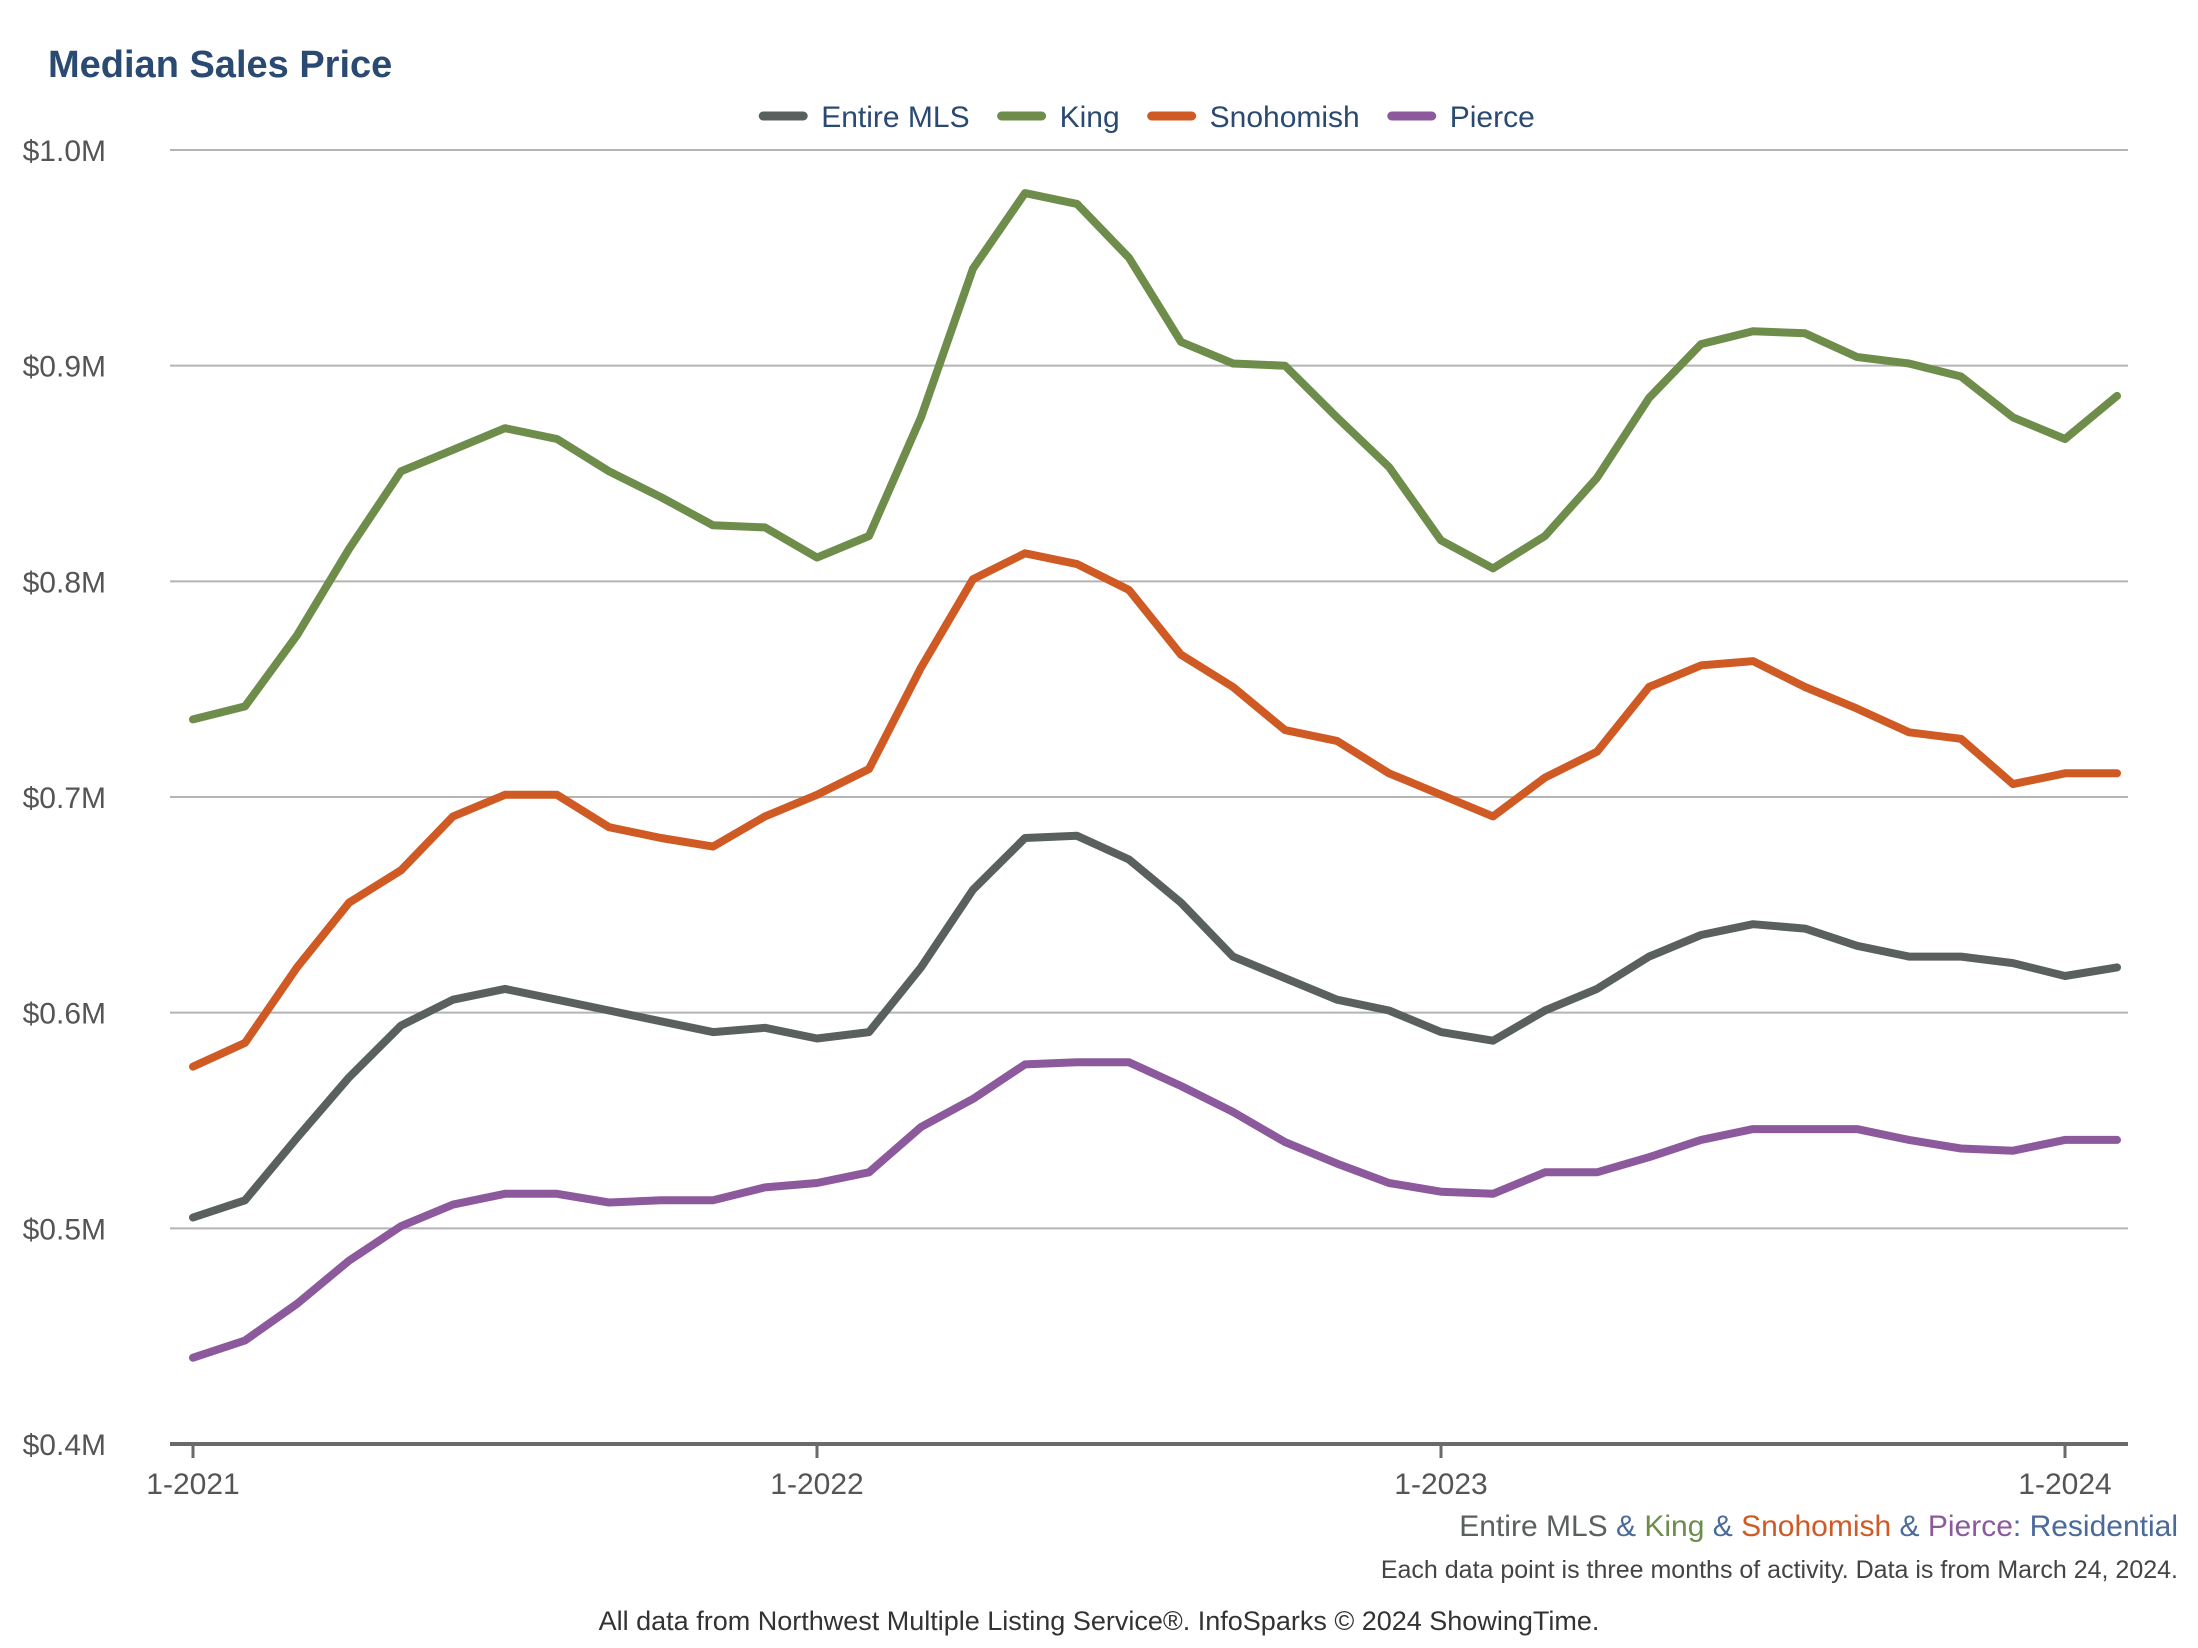  Describe the element at coordinates (64, 582) in the screenshot. I see `y-tick-label: $0.8M` at that location.